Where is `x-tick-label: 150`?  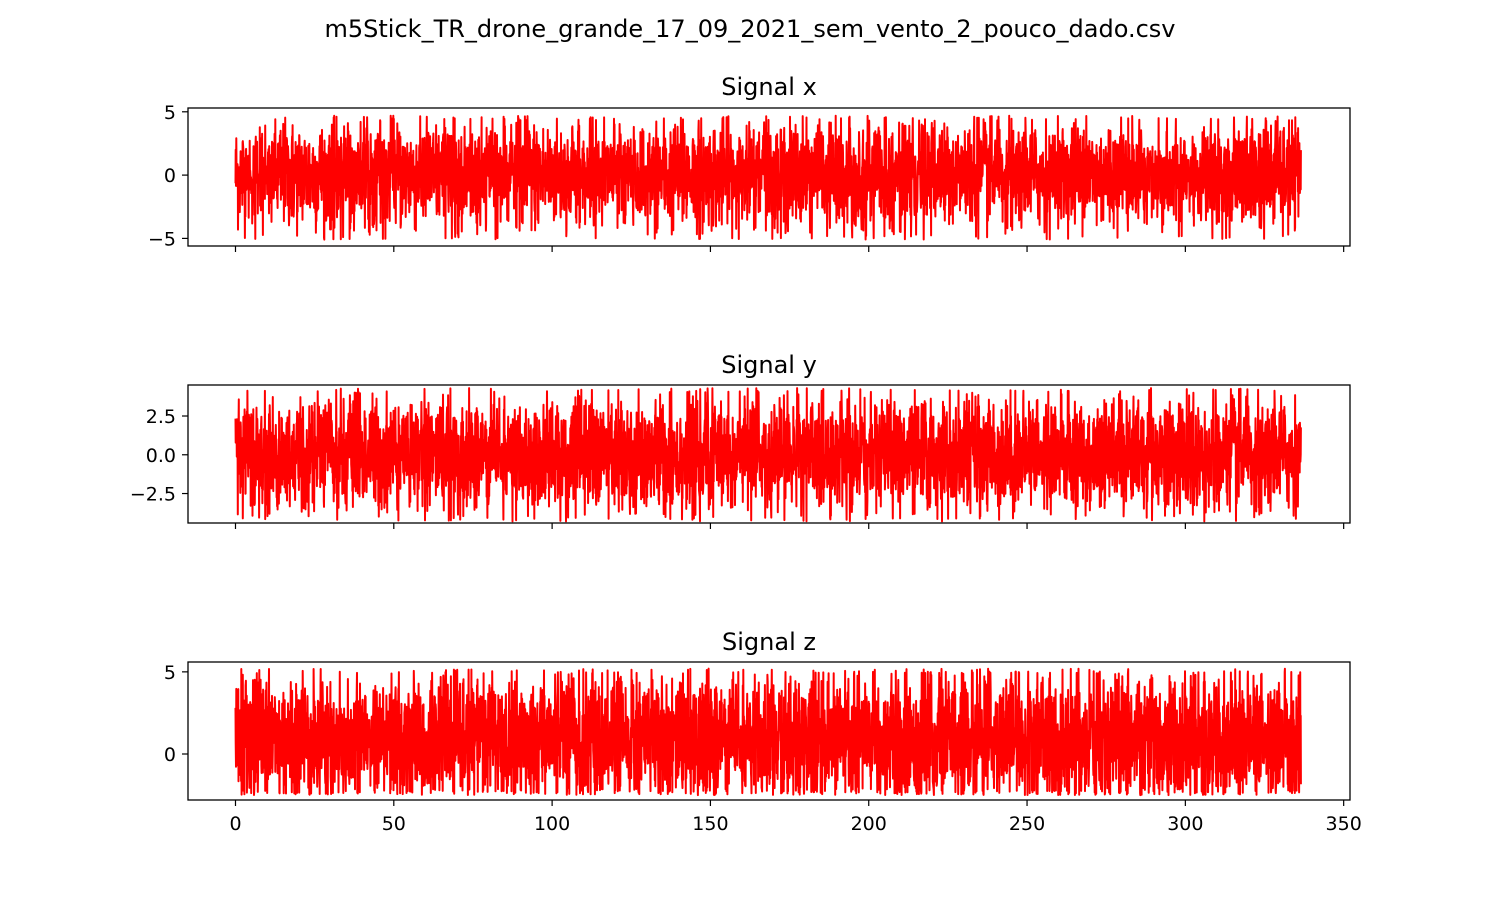 x-tick-label: 150 is located at coordinates (710, 824).